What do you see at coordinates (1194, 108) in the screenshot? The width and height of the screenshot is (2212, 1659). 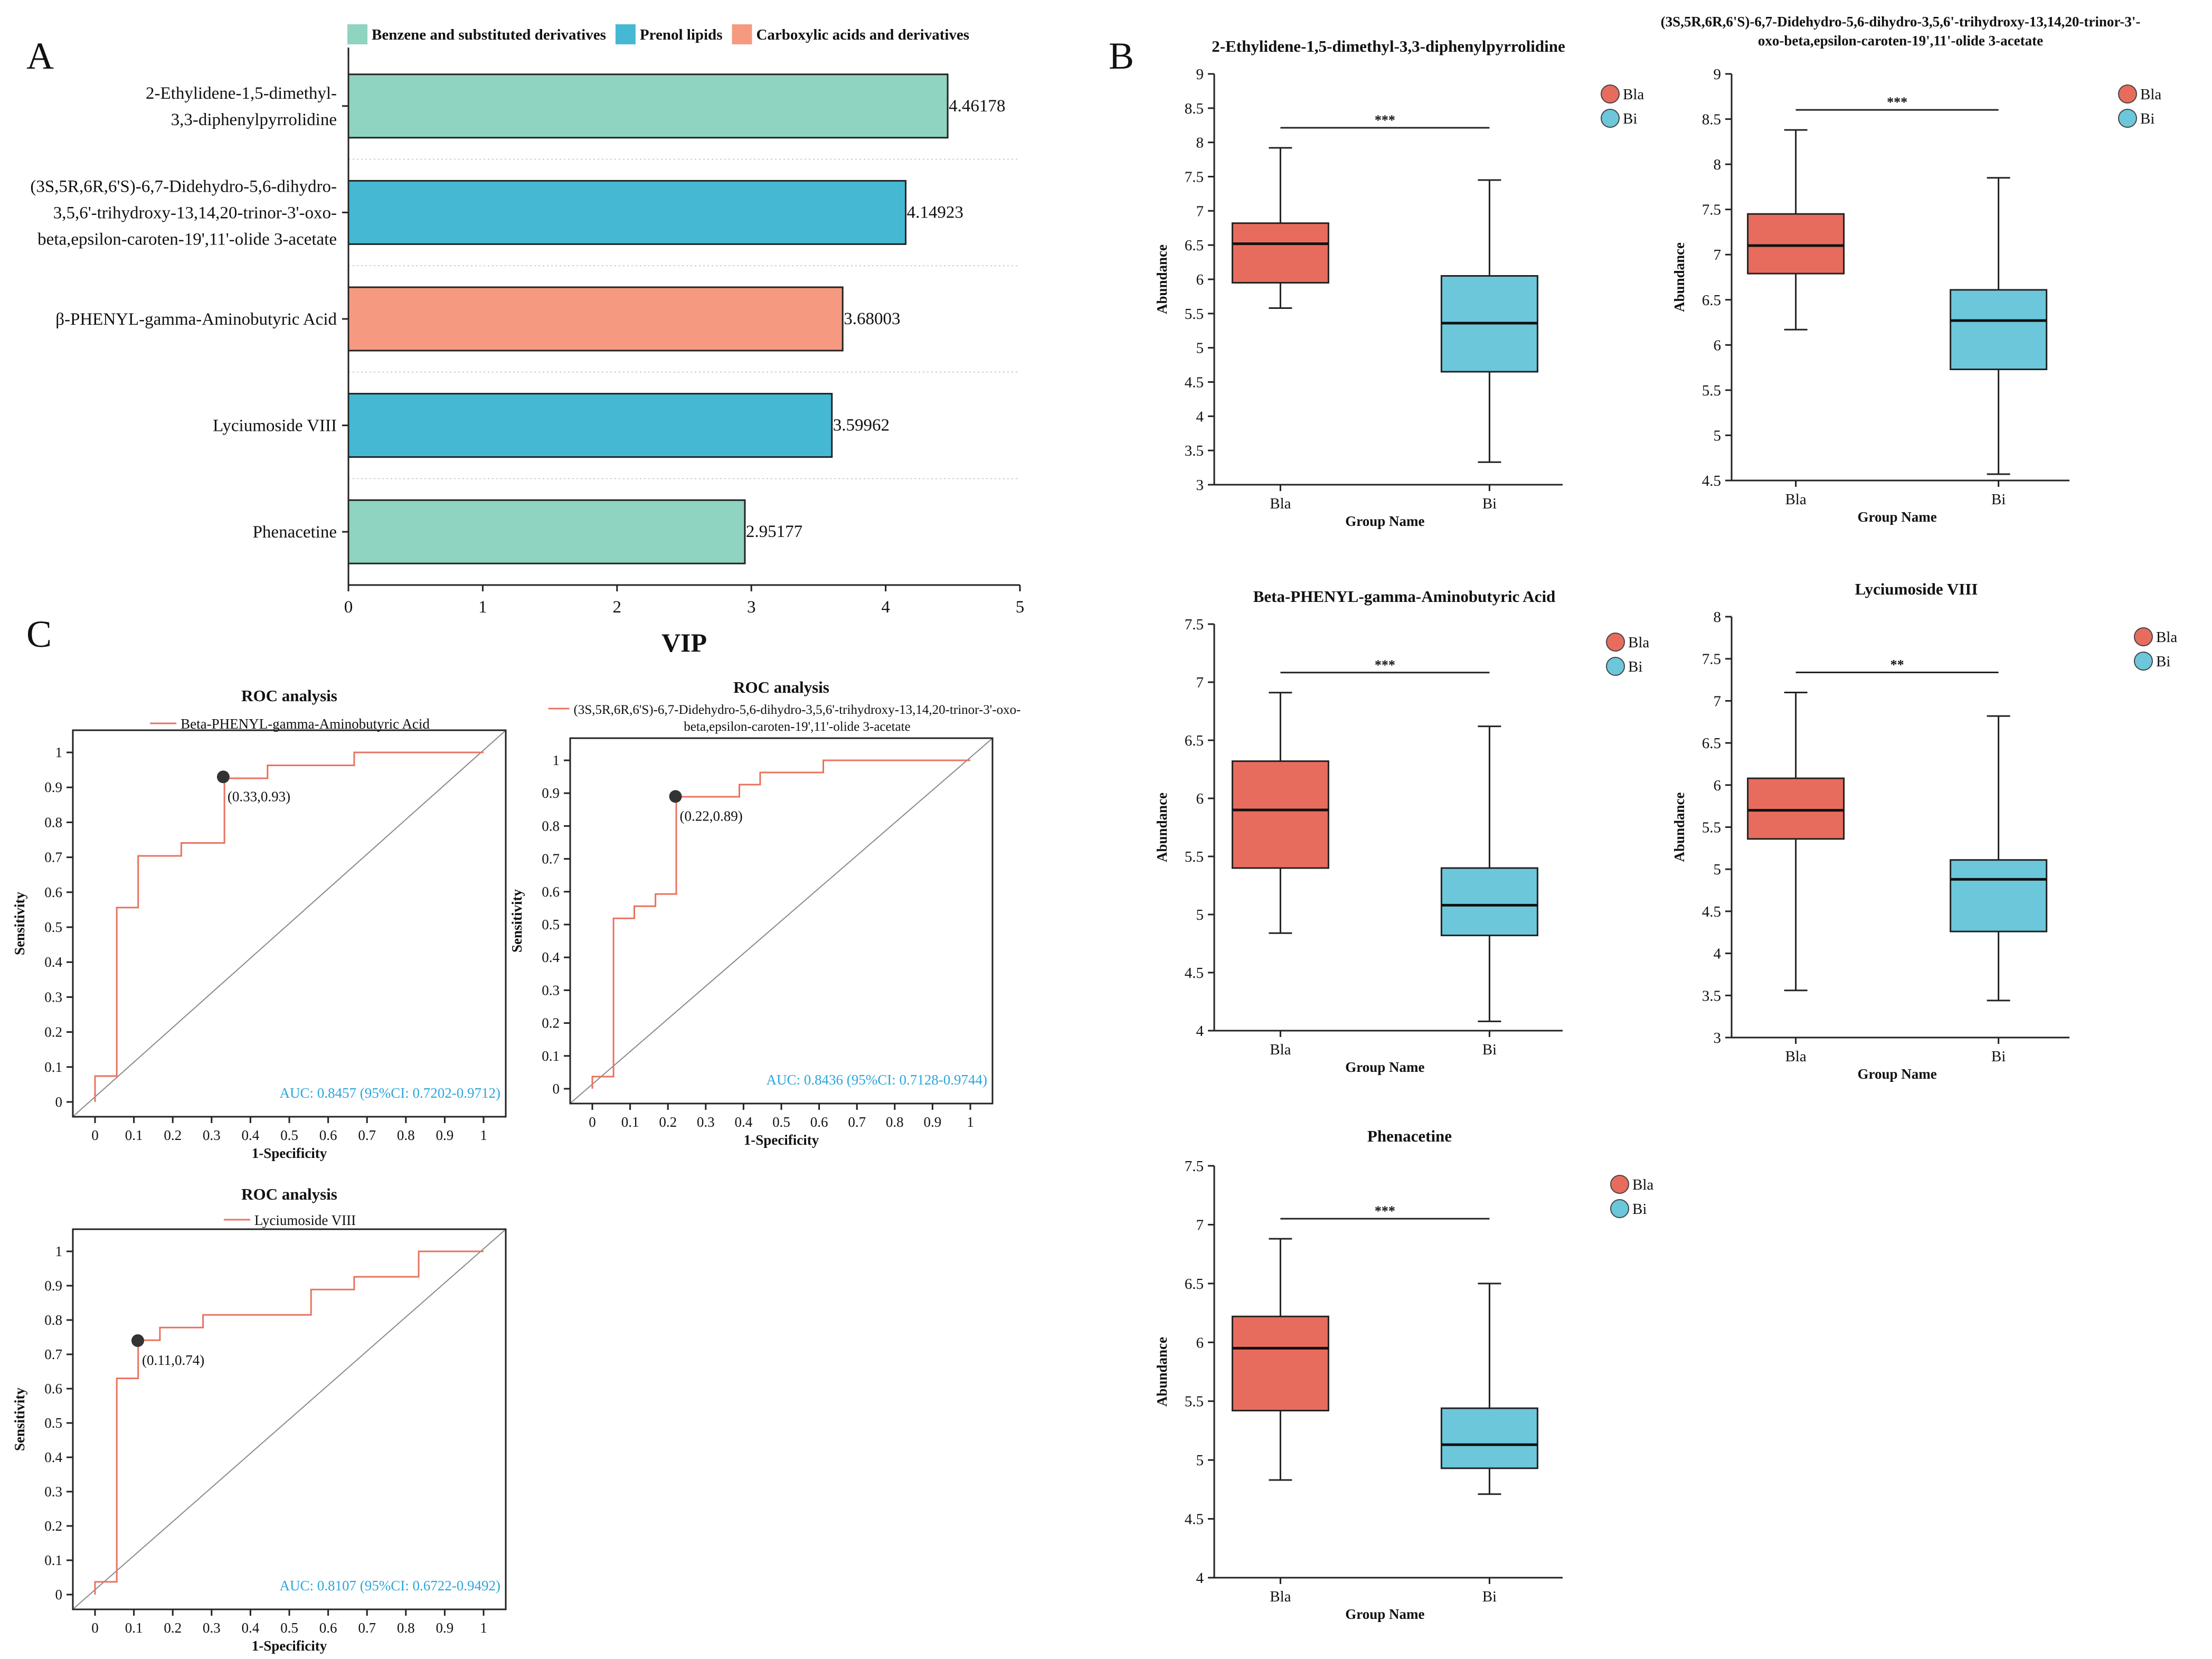 I see `y-tick-label: 8.5` at bounding box center [1194, 108].